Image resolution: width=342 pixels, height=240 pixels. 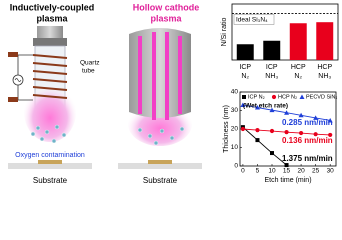 I want to click on y-tick-label: 0, so click(x=236, y=166).